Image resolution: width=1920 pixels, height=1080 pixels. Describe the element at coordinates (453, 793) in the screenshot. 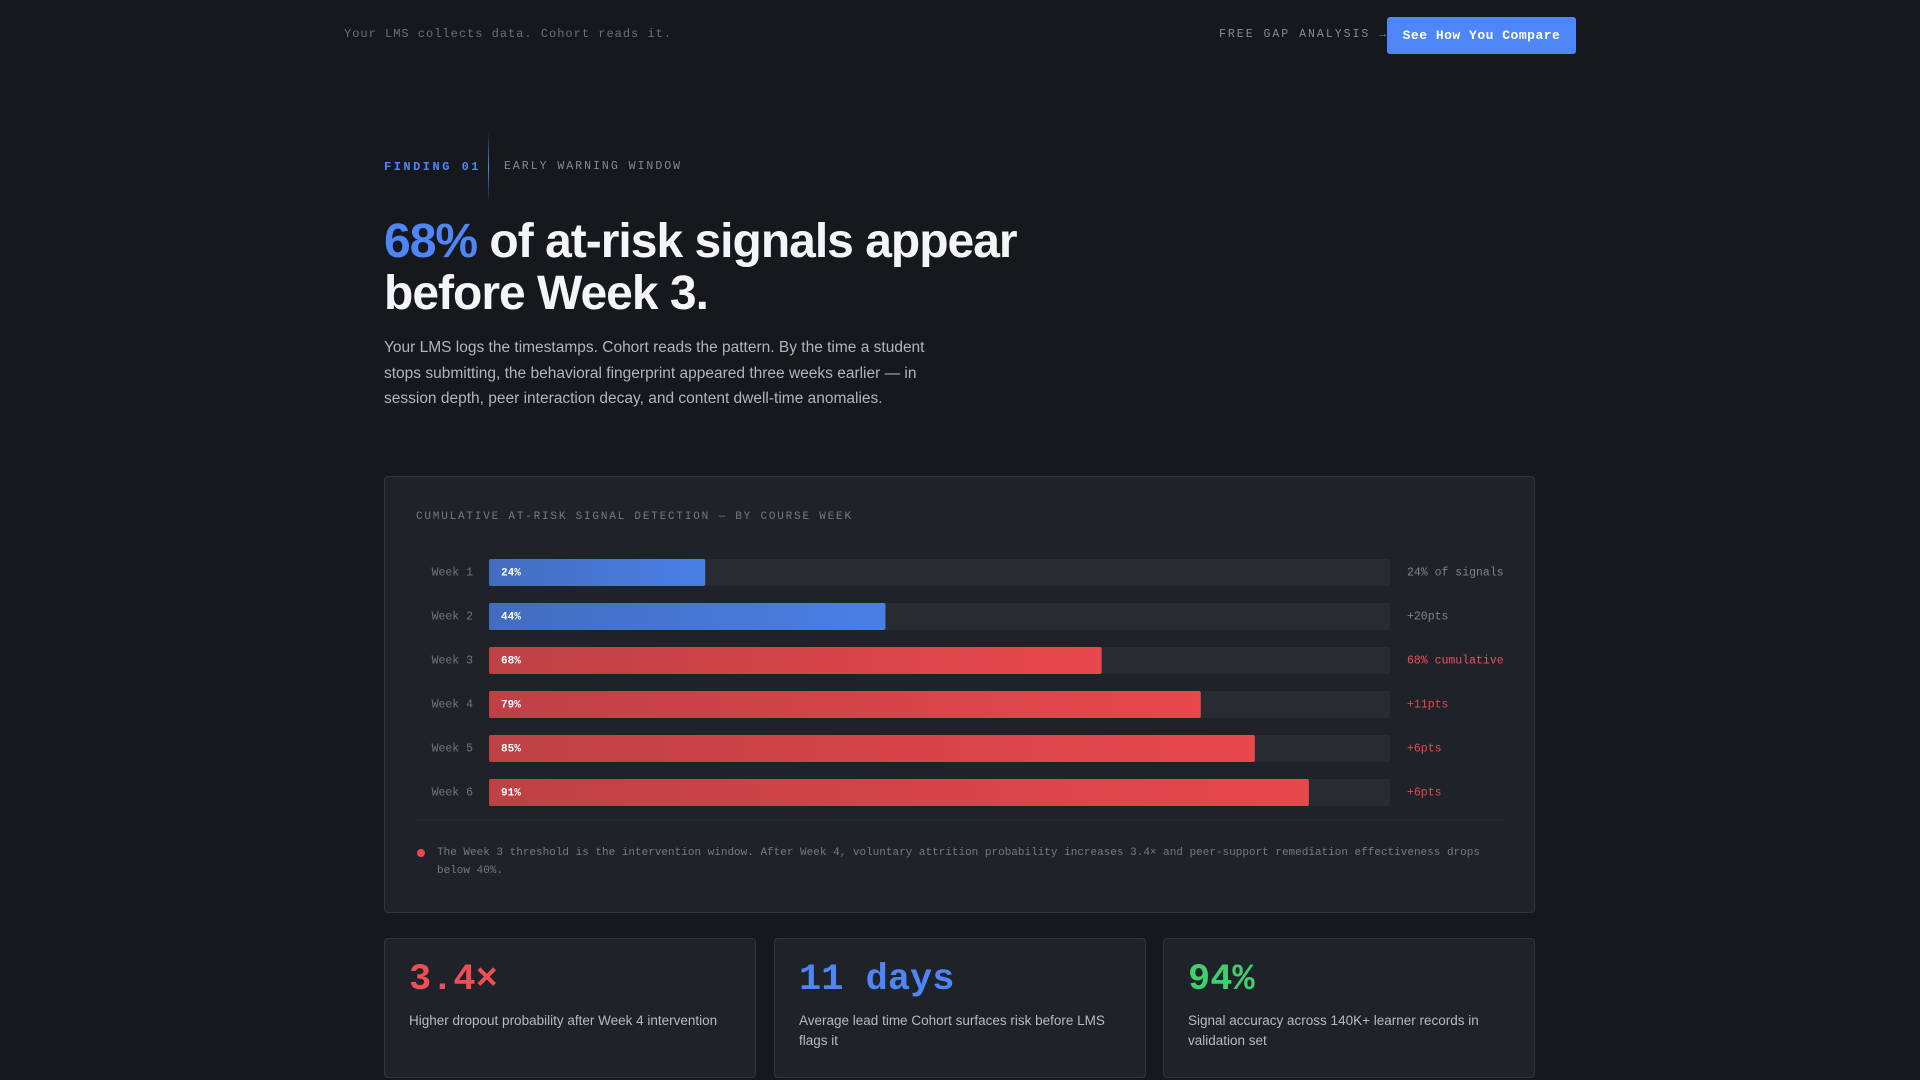

I see `category-label: Week 6` at that location.